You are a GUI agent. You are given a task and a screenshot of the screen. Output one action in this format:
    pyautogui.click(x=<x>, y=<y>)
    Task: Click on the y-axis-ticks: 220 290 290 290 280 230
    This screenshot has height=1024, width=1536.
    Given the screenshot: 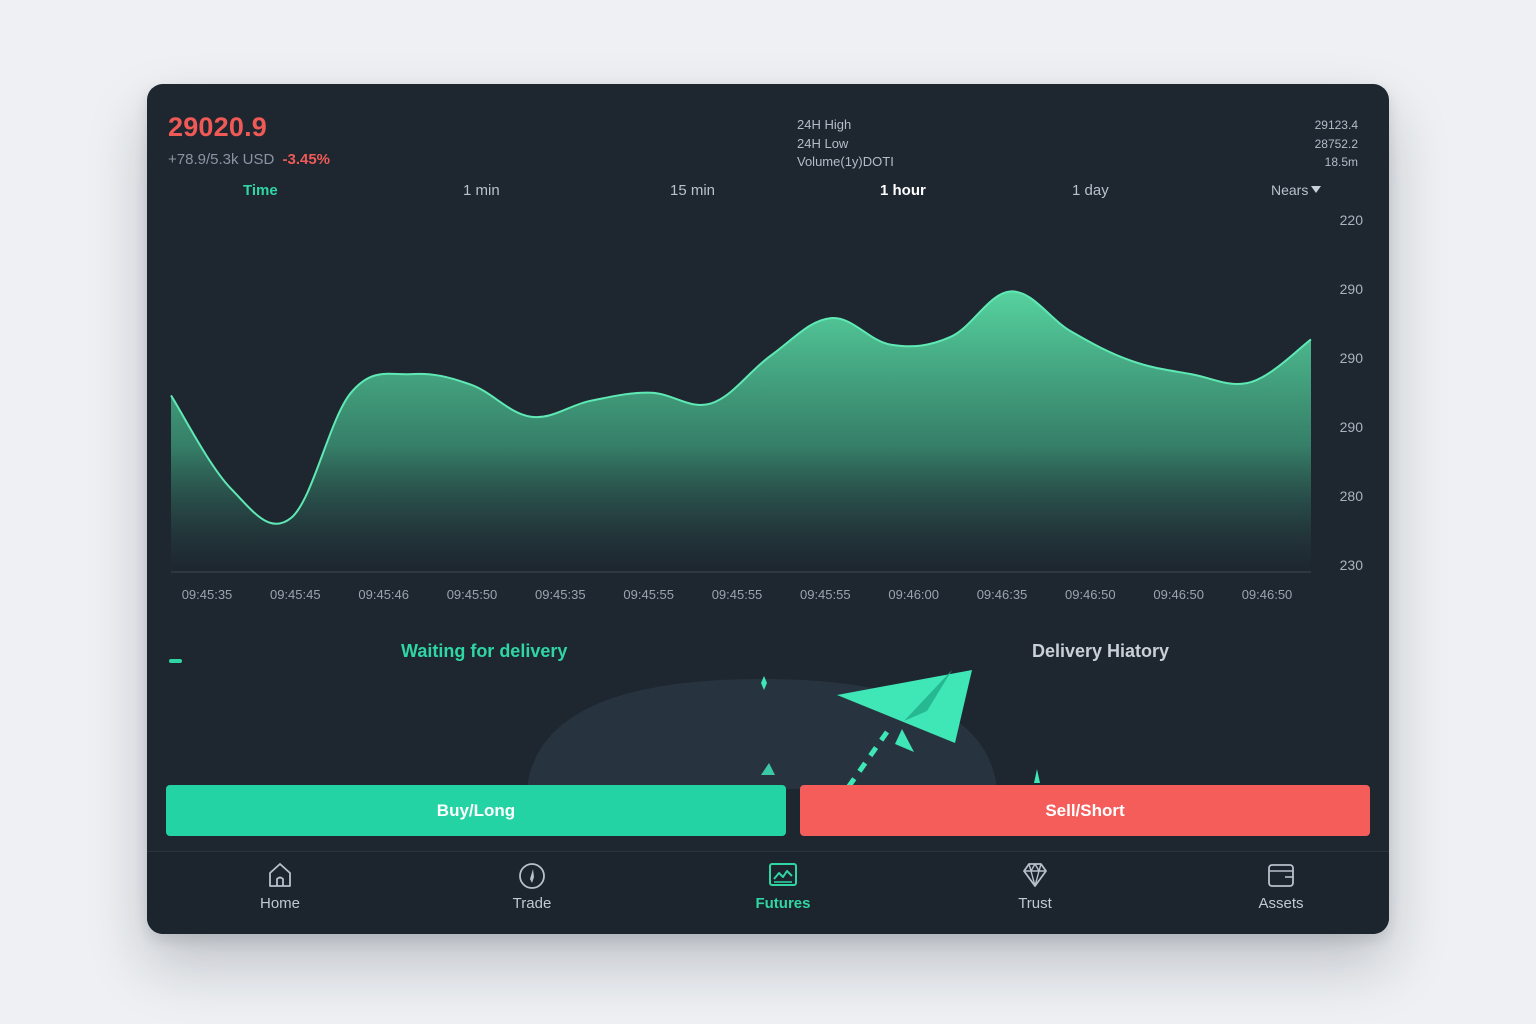 What is the action you would take?
    pyautogui.click(x=1352, y=392)
    